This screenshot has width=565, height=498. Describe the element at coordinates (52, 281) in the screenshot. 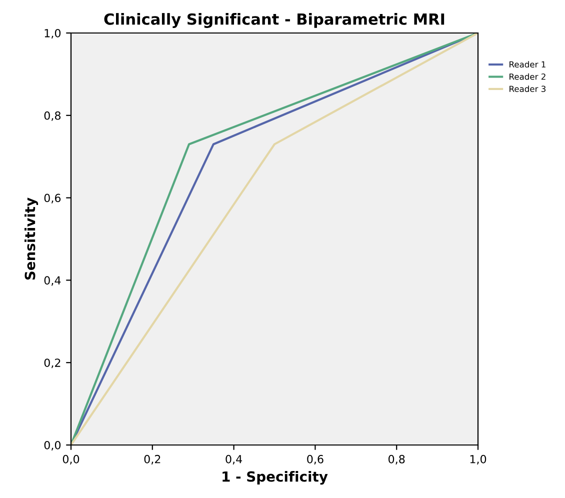

I see `y-tick-label: 0,4` at that location.